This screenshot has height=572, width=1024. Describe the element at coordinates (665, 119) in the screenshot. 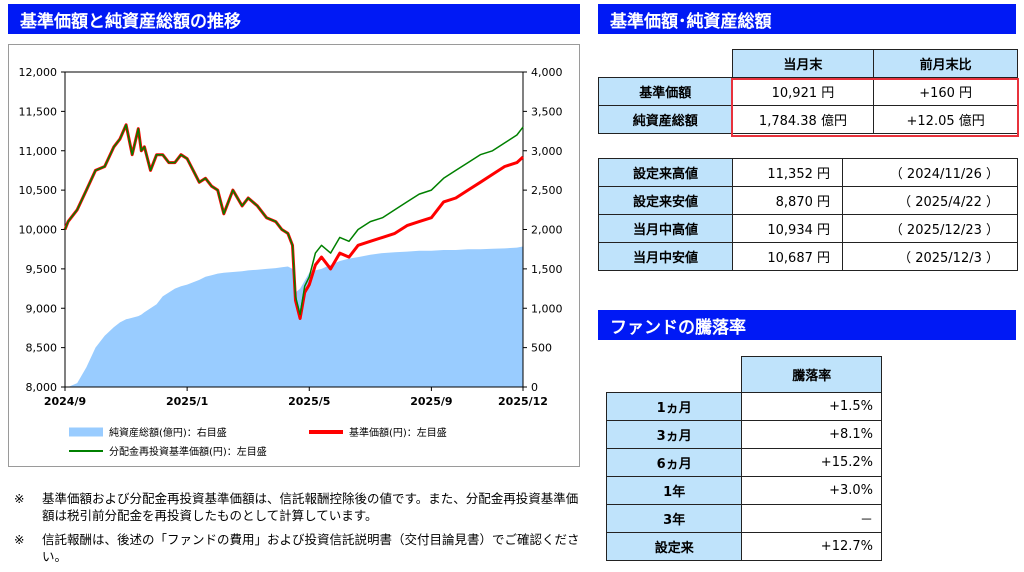

I see `row-label-net-assets: 純資産総額` at that location.